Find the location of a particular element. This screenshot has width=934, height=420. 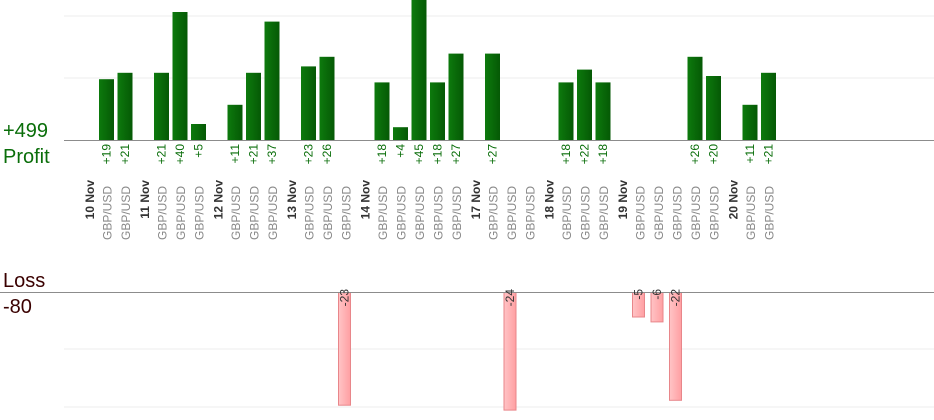

profit-value-label: +4 is located at coordinates (401, 151).